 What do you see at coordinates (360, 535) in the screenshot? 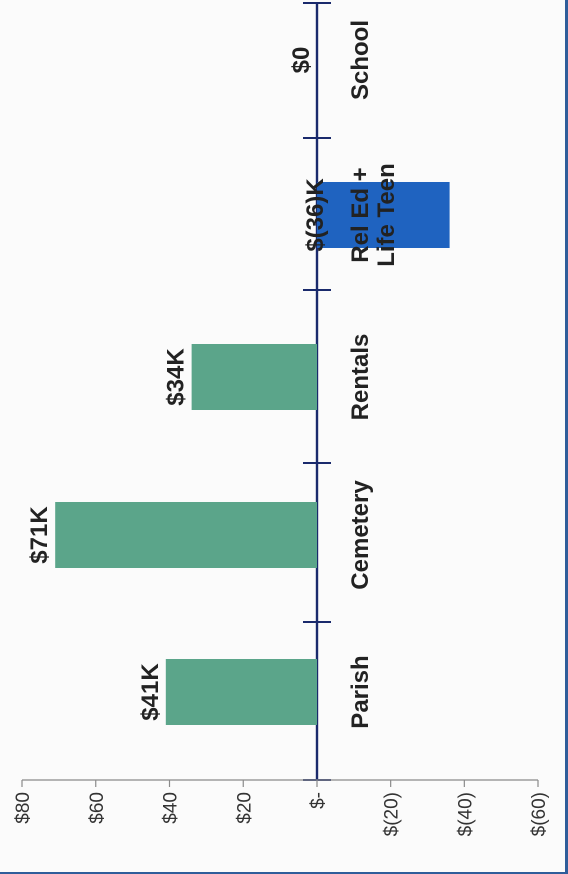
I see `category-label: Cemetery` at bounding box center [360, 535].